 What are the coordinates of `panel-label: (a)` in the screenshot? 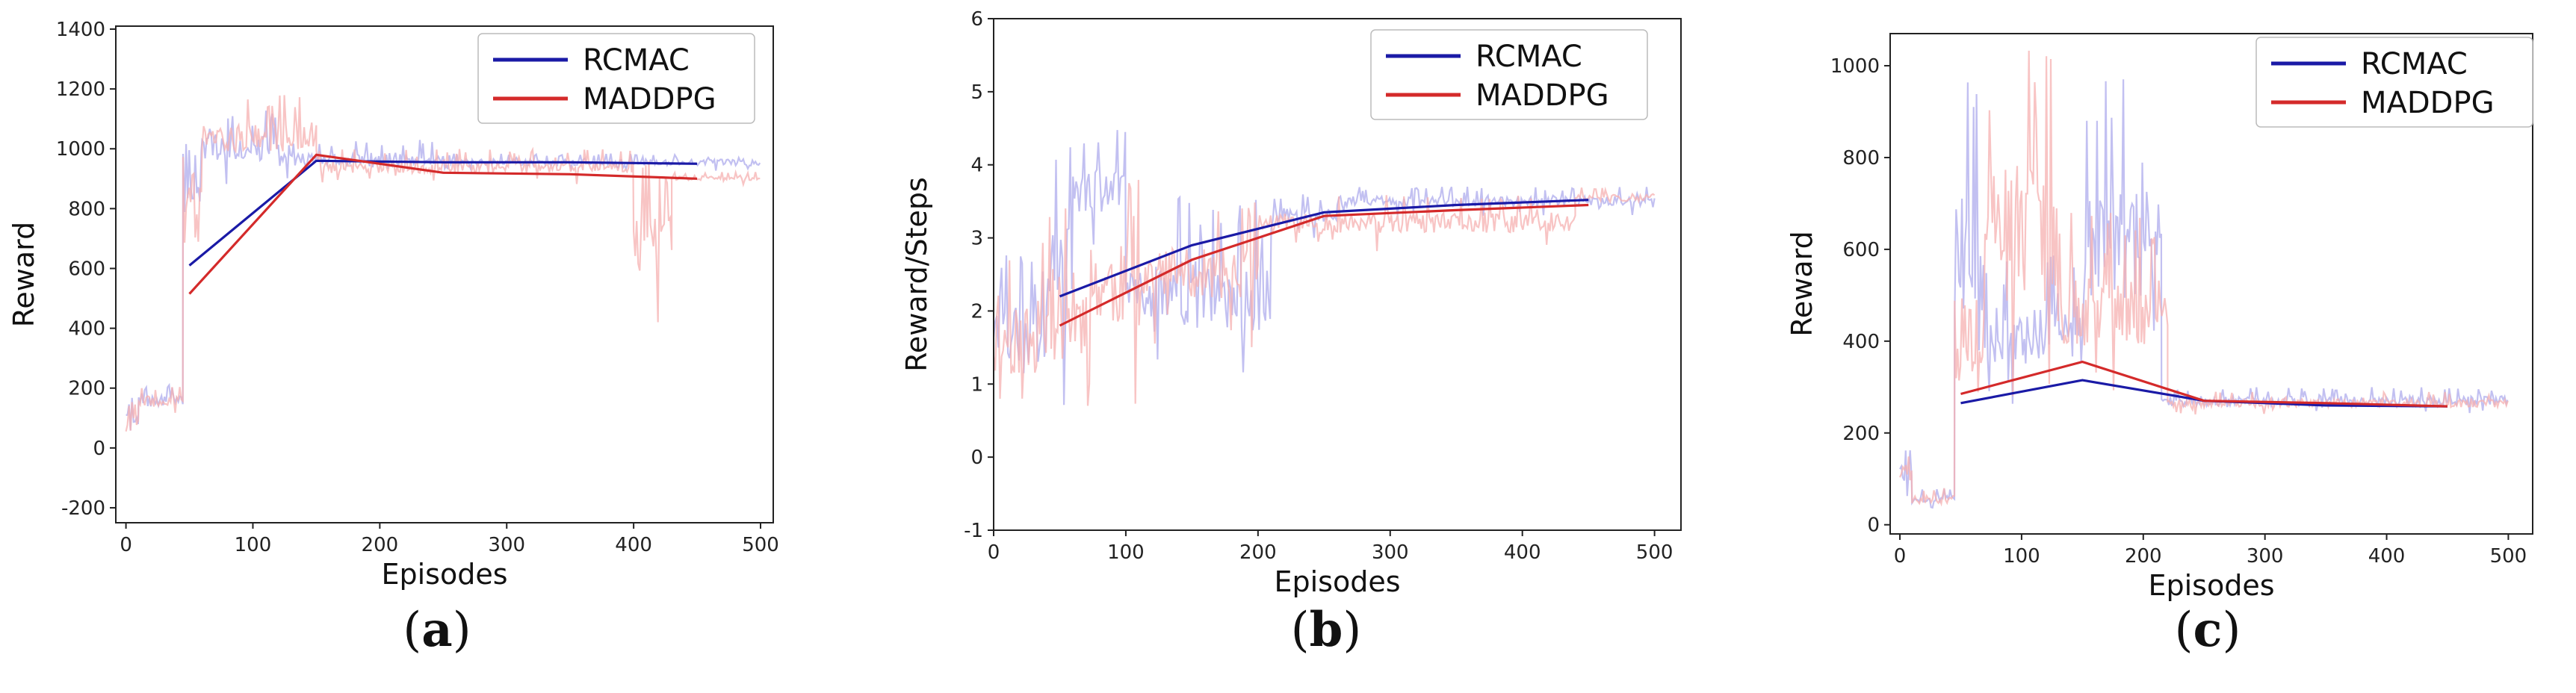 It's located at (437, 630).